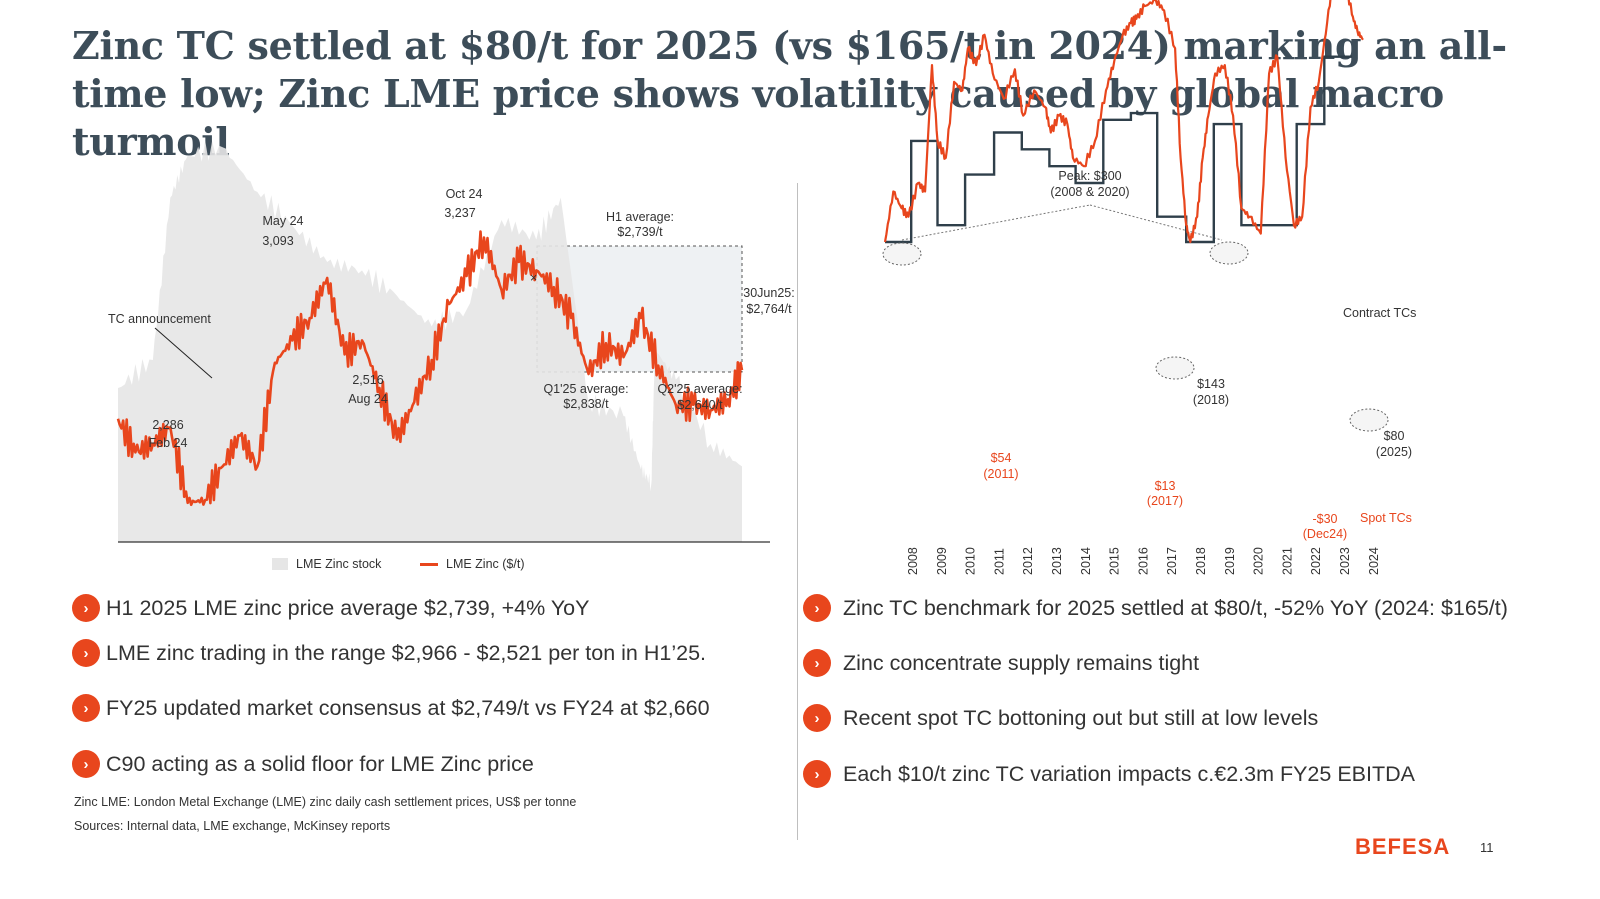 This screenshot has height=899, width=1600. Describe the element at coordinates (1211, 400) in the screenshot. I see `low-2018-year: (2018)` at that location.